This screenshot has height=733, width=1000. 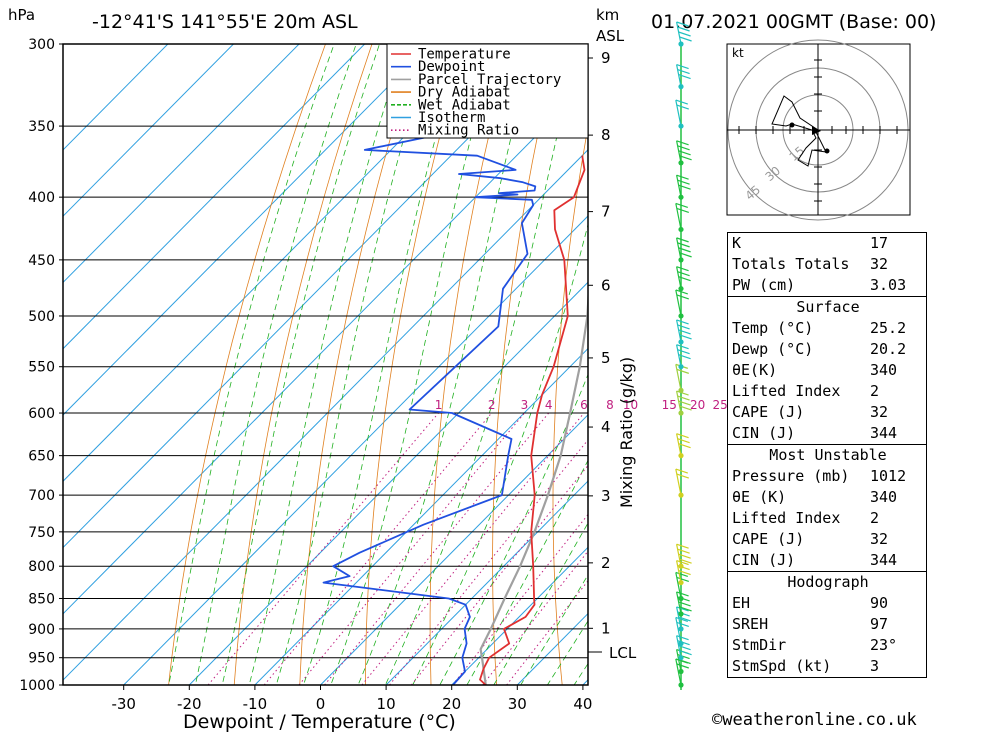 I want to click on legend-label: Wet Adiabat, so click(x=464, y=105).